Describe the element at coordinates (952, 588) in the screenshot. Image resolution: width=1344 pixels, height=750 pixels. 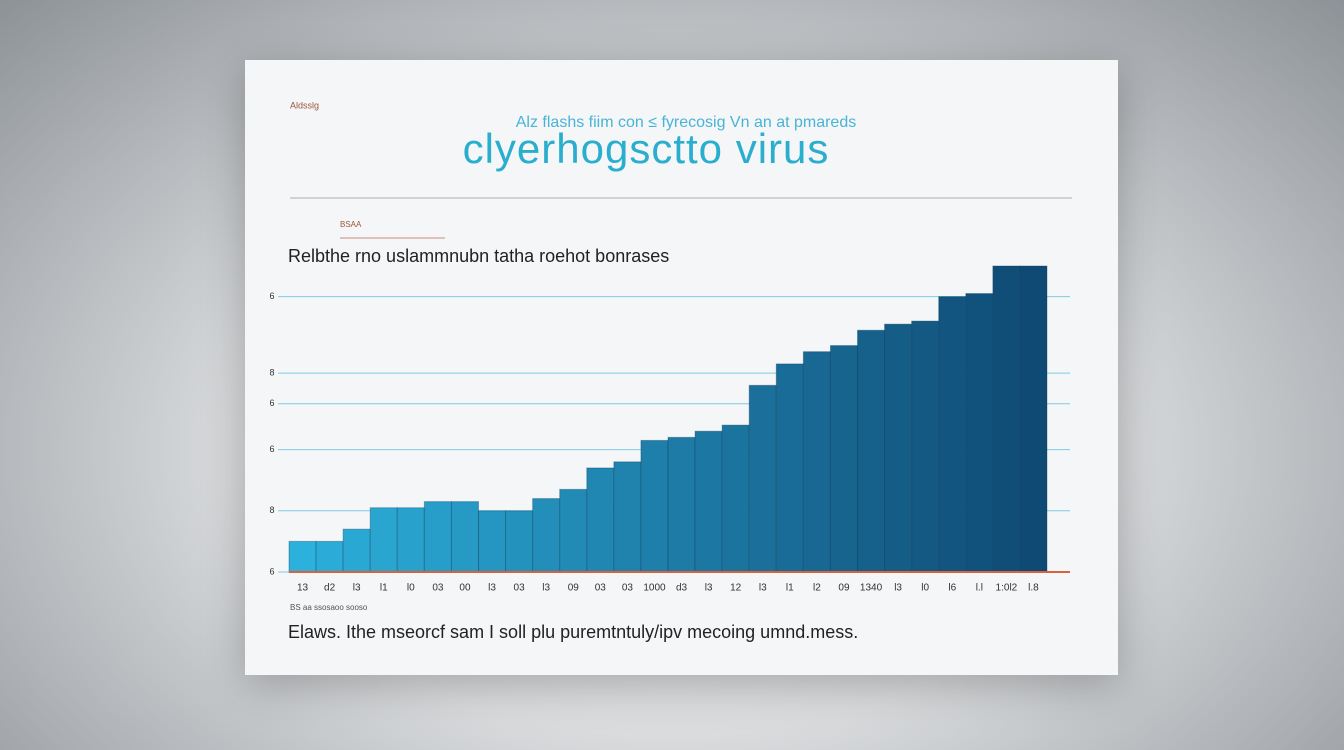
I see `x-tick-label: l6` at that location.